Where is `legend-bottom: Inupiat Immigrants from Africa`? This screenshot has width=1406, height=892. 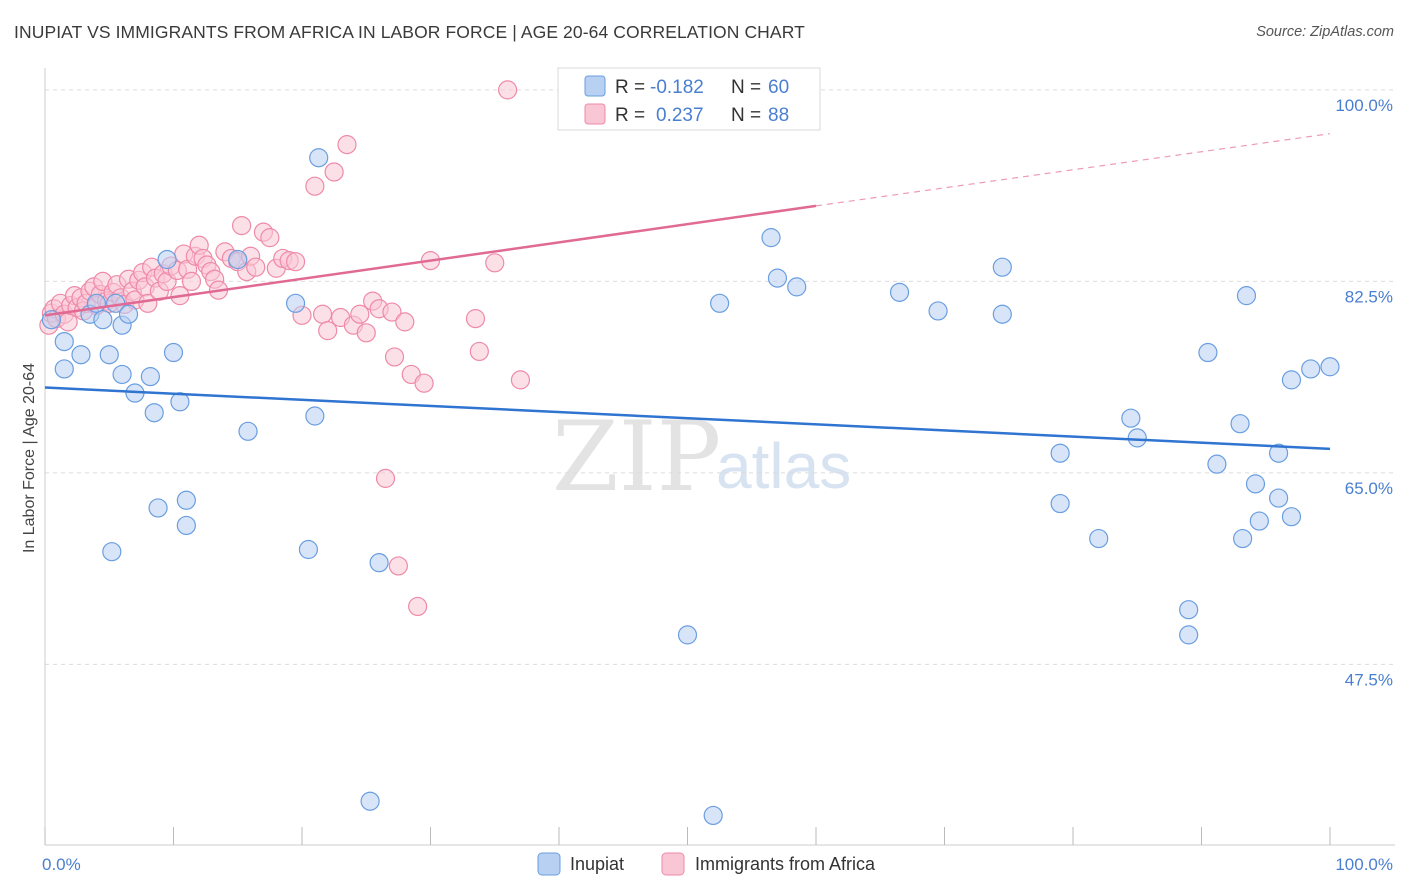 legend-bottom: Inupiat Immigrants from Africa is located at coordinates (706, 864).